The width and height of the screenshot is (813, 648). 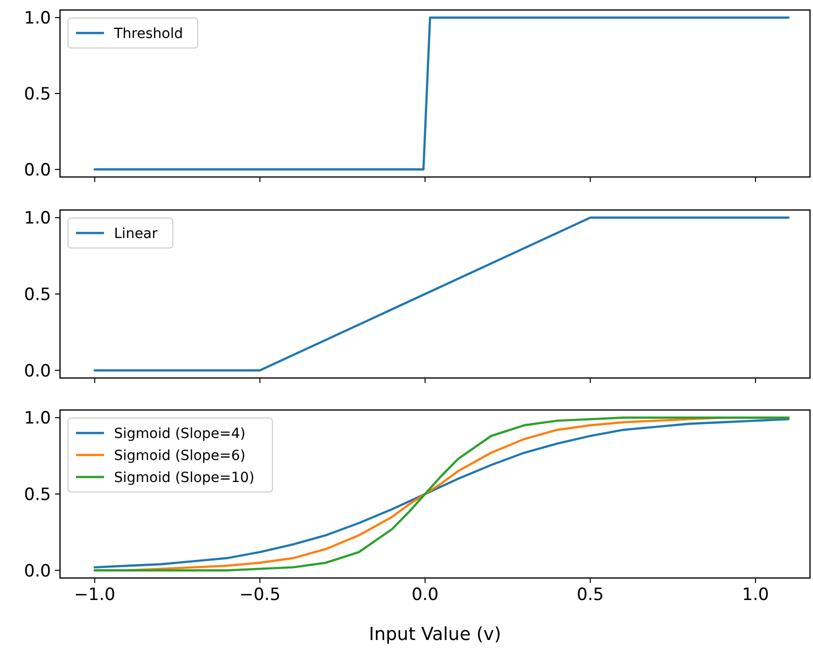 I want to click on x-tick-label: 0.0, so click(x=425, y=595).